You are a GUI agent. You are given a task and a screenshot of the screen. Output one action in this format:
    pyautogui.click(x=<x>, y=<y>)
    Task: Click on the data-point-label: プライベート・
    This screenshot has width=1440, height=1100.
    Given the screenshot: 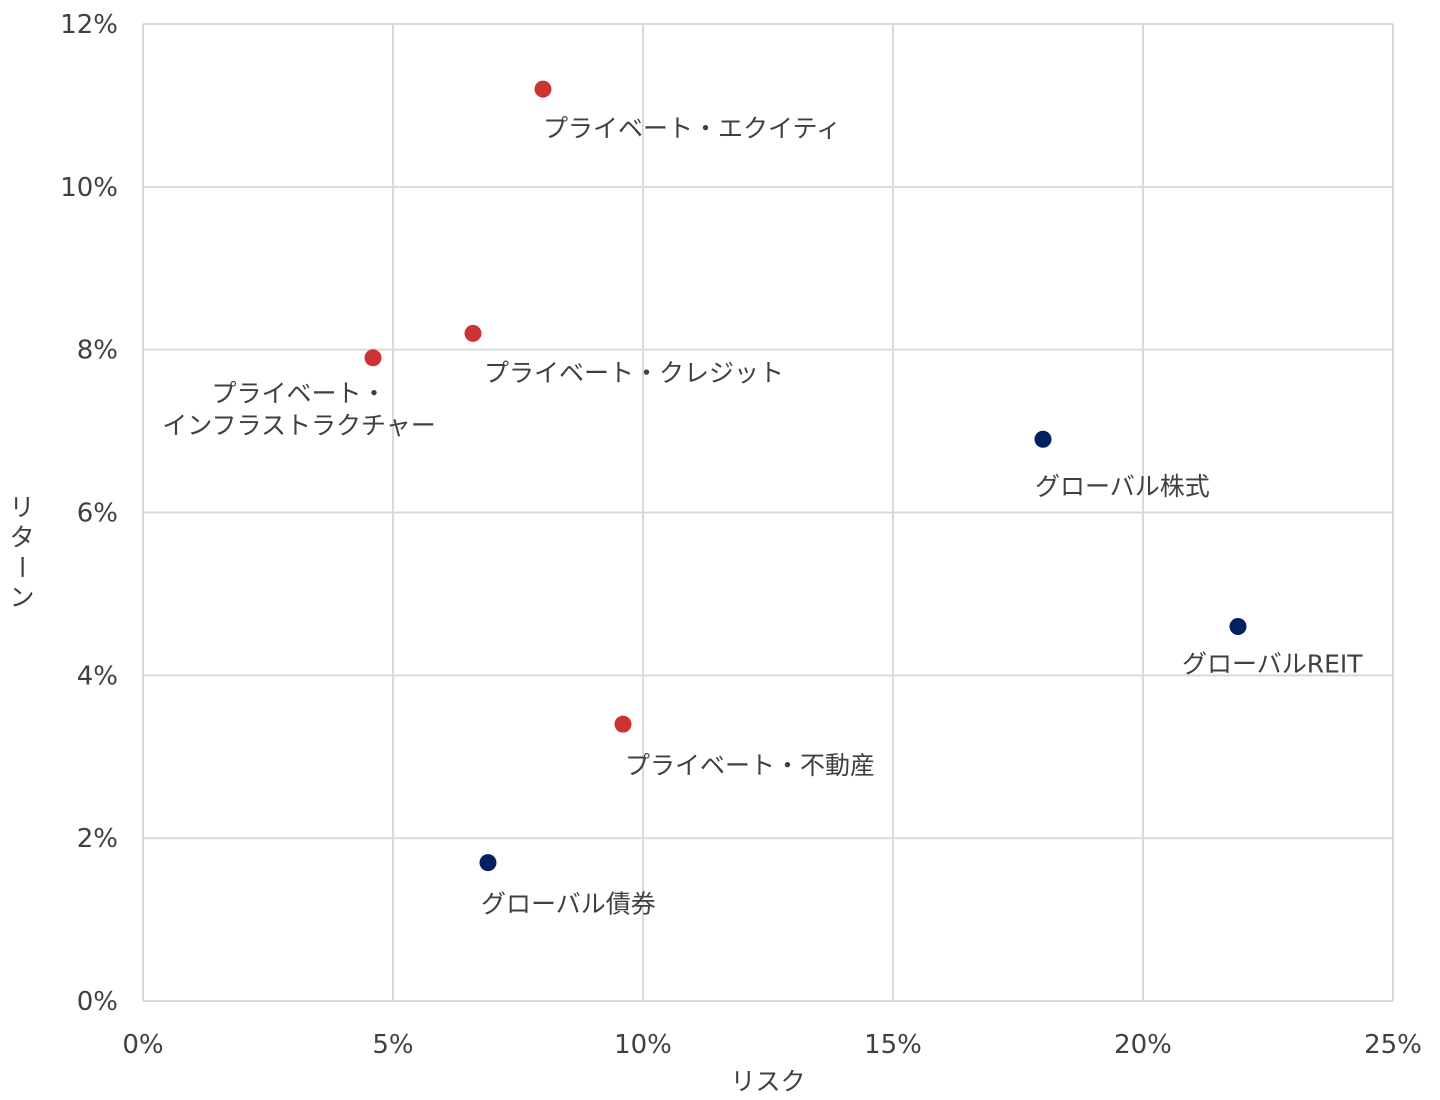 What is the action you would take?
    pyautogui.click(x=298, y=393)
    